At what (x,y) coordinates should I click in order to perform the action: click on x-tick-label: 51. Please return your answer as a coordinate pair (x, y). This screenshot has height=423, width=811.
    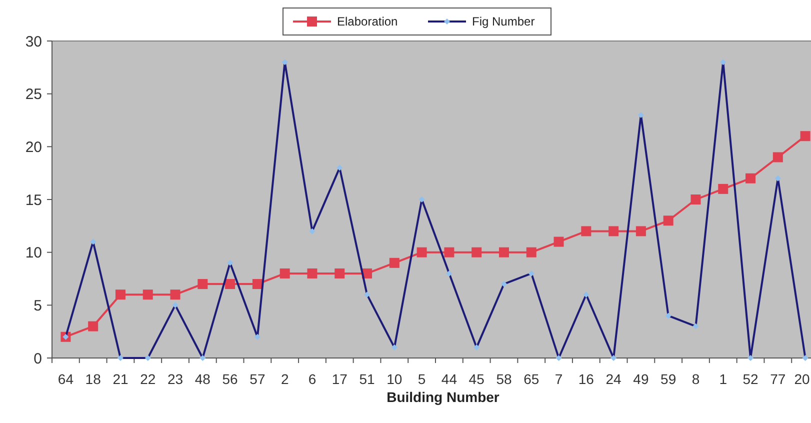
    Looking at the image, I should click on (367, 379).